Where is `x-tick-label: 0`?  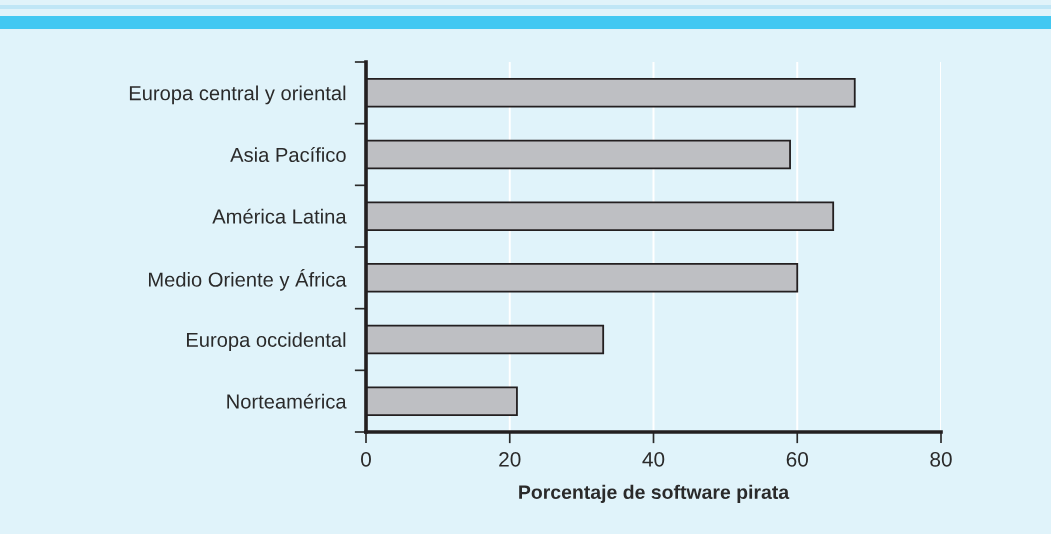
x-tick-label: 0 is located at coordinates (366, 459).